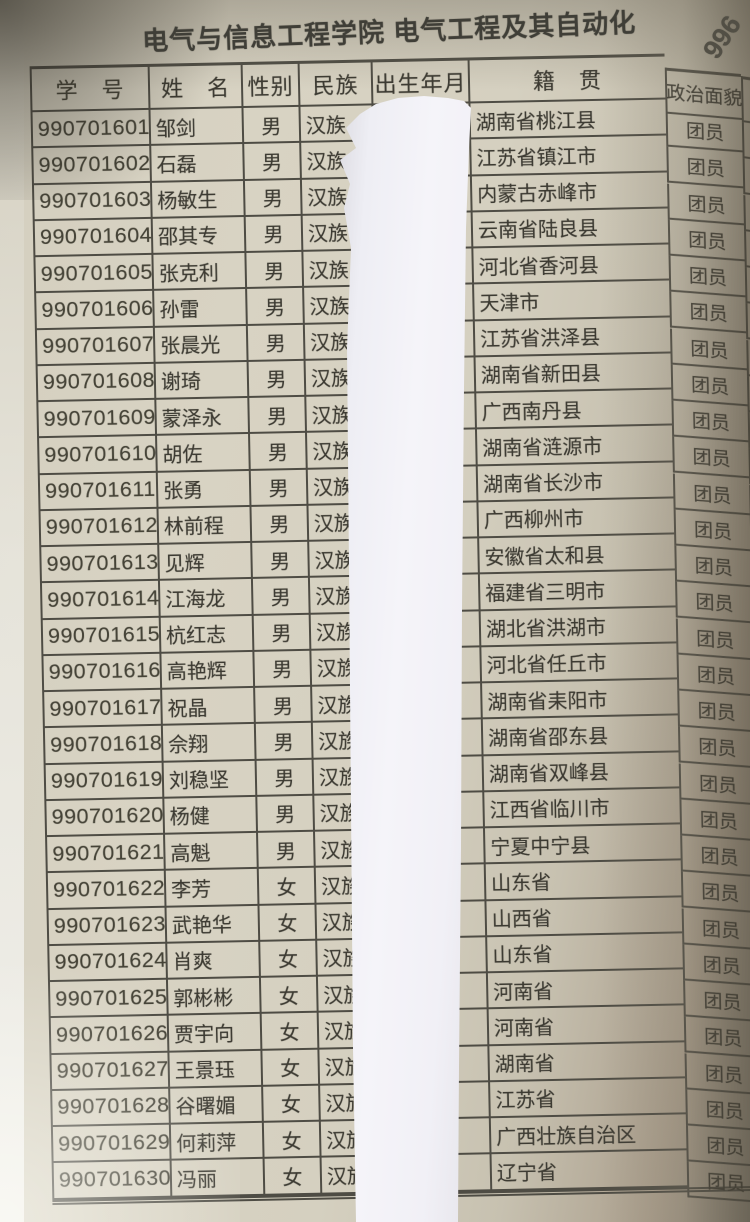 This screenshot has height=1222, width=750. Describe the element at coordinates (214, 1069) in the screenshot. I see `cell-name: 王景珏` at that location.